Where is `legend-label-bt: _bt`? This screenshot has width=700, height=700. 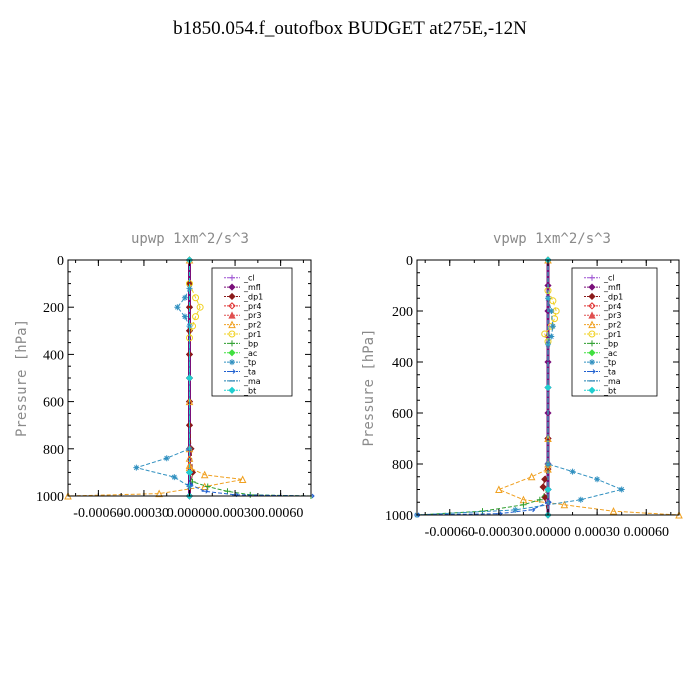
legend-label-bt: _bt is located at coordinates (249, 390).